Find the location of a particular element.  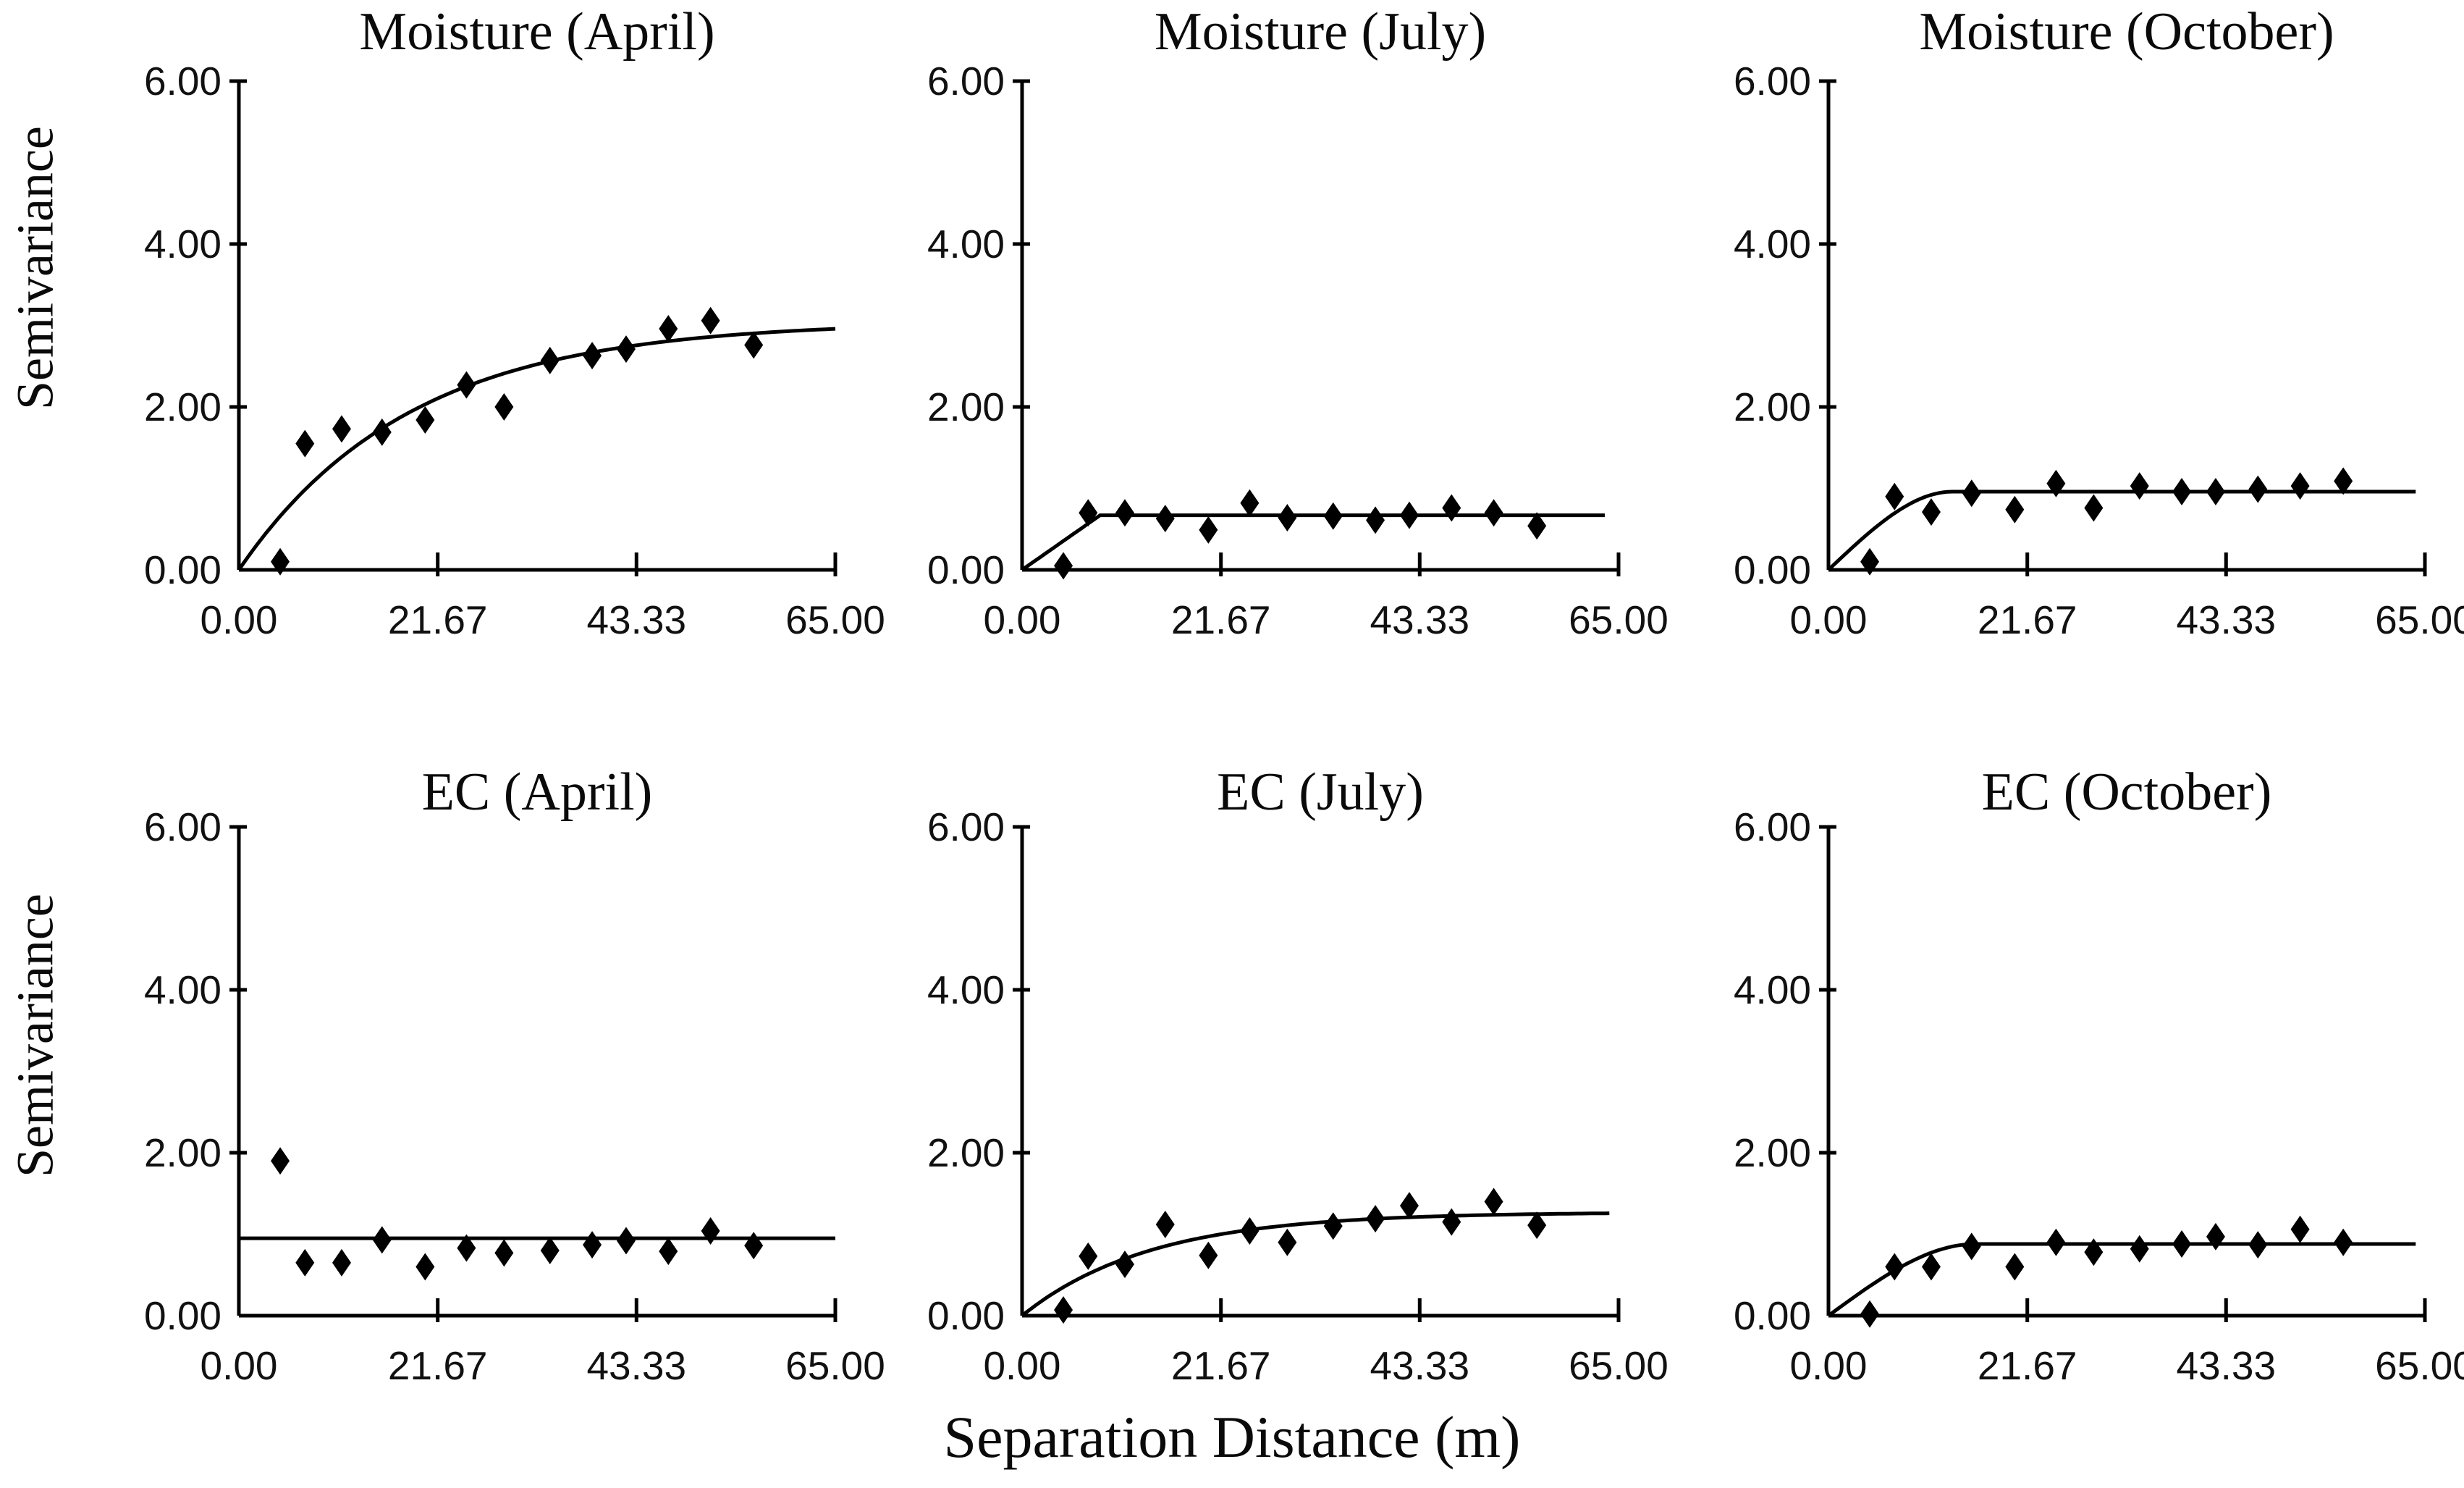

plot-ec-july: 0.00 2.00 4.00 6.00 0.00 21.67 43.33 65.00 is located at coordinates (1297, 1096).